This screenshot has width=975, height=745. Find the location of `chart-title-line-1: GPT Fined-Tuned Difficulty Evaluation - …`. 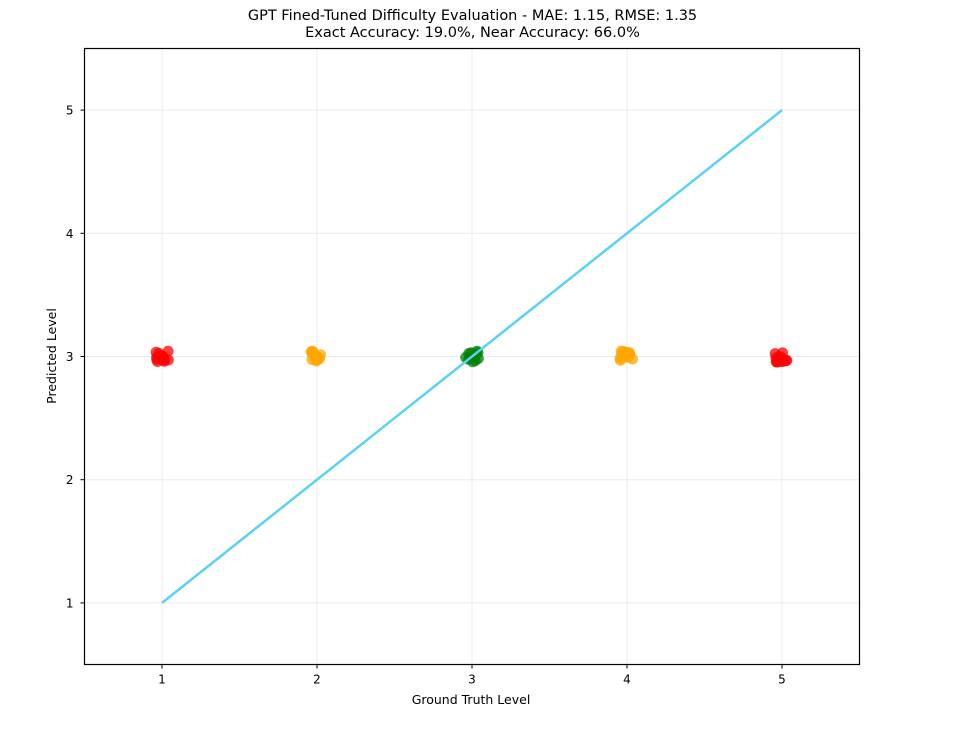

chart-title-line-1: GPT Fined-Tuned Difficulty Evaluation - … is located at coordinates (472, 16).